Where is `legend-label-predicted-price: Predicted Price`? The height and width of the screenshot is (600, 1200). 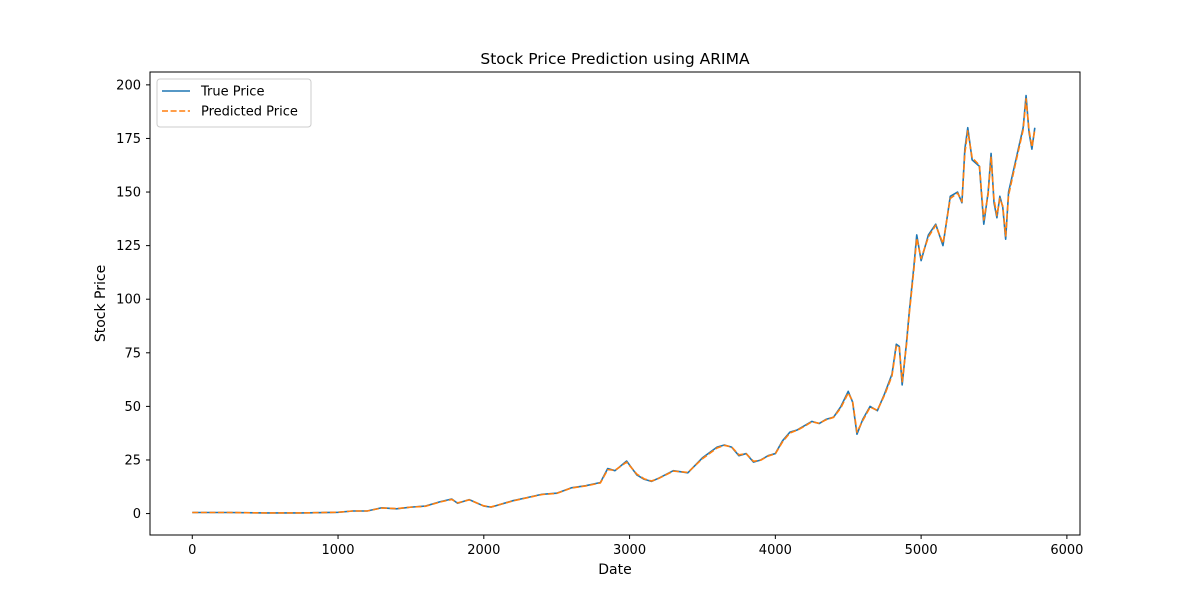 legend-label-predicted-price: Predicted Price is located at coordinates (249, 112).